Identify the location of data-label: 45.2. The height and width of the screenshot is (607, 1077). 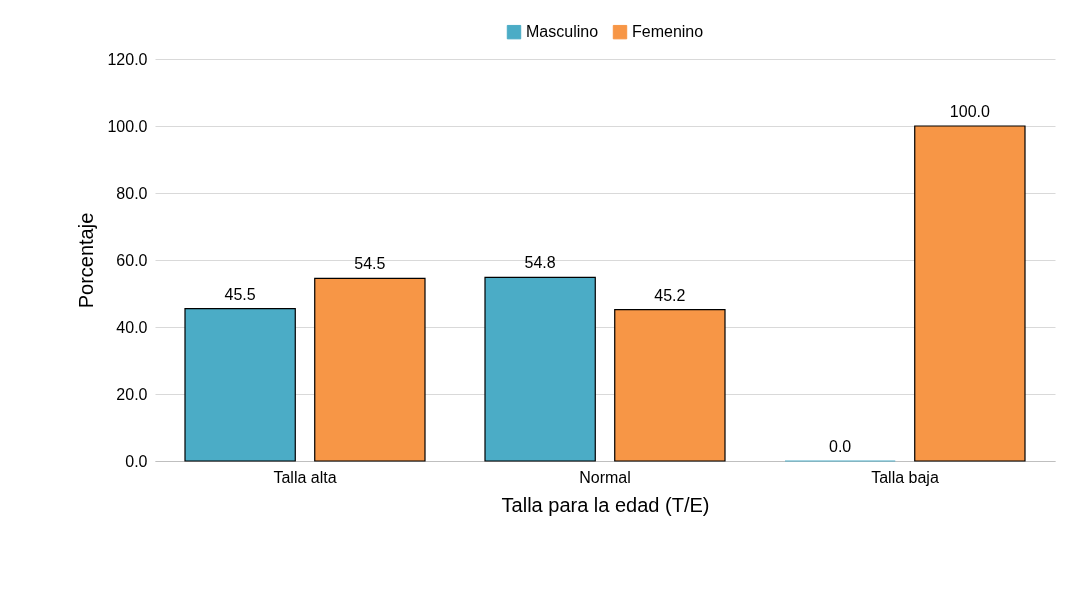
(670, 295).